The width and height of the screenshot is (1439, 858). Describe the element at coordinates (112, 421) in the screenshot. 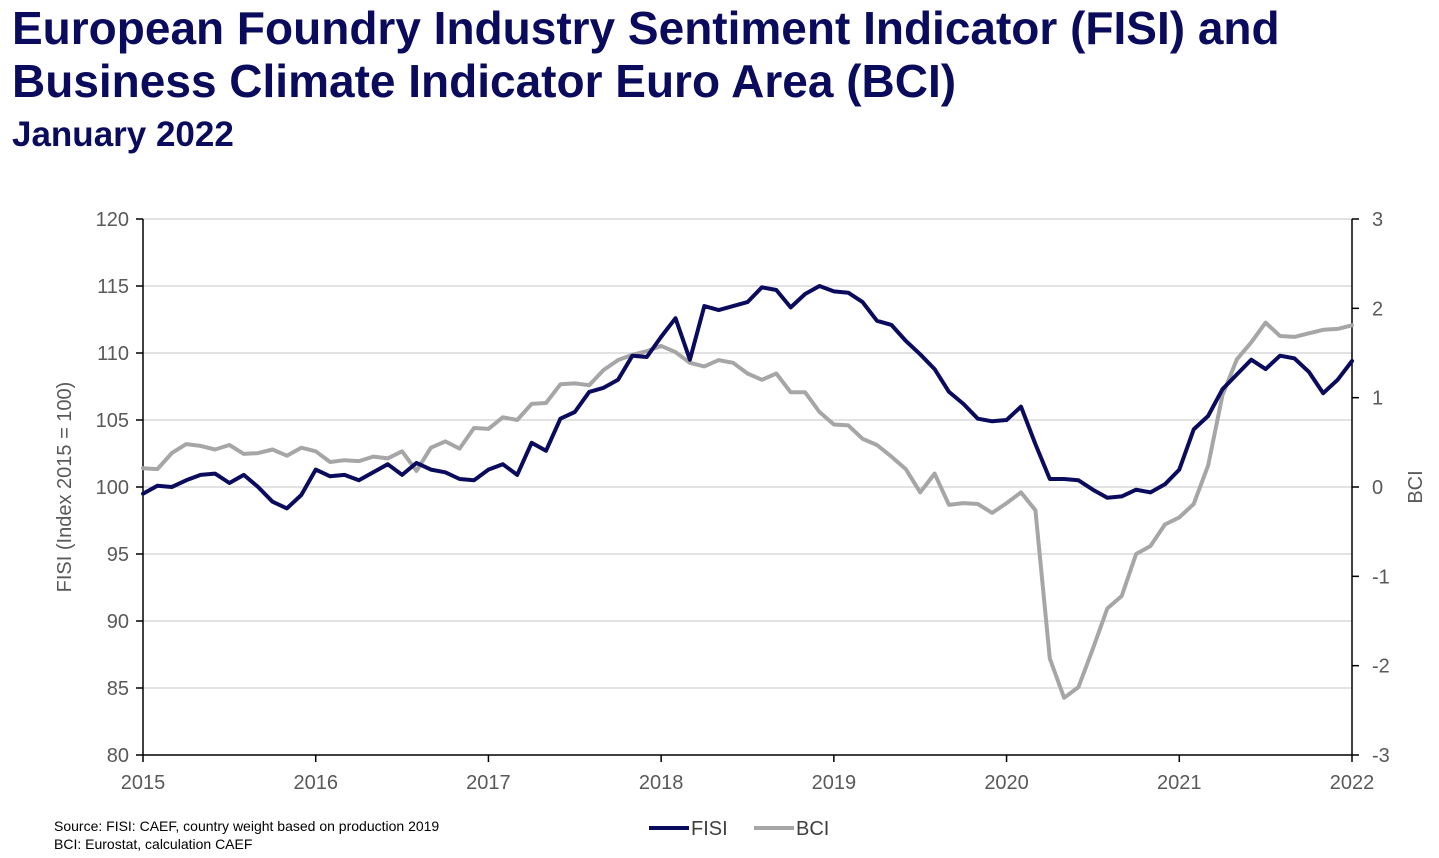

I see `y-tick-label-105: 105` at that location.